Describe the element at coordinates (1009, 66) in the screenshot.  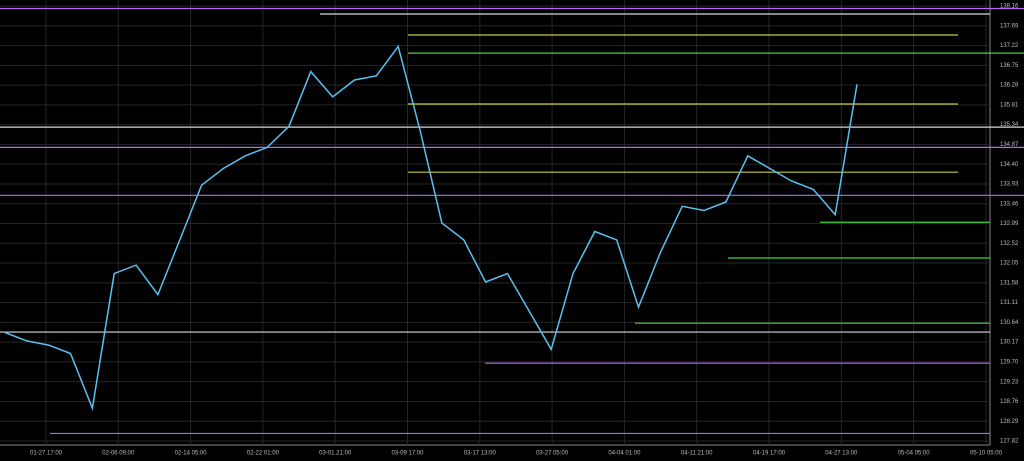
I see `y-tick-label: 136.75` at that location.